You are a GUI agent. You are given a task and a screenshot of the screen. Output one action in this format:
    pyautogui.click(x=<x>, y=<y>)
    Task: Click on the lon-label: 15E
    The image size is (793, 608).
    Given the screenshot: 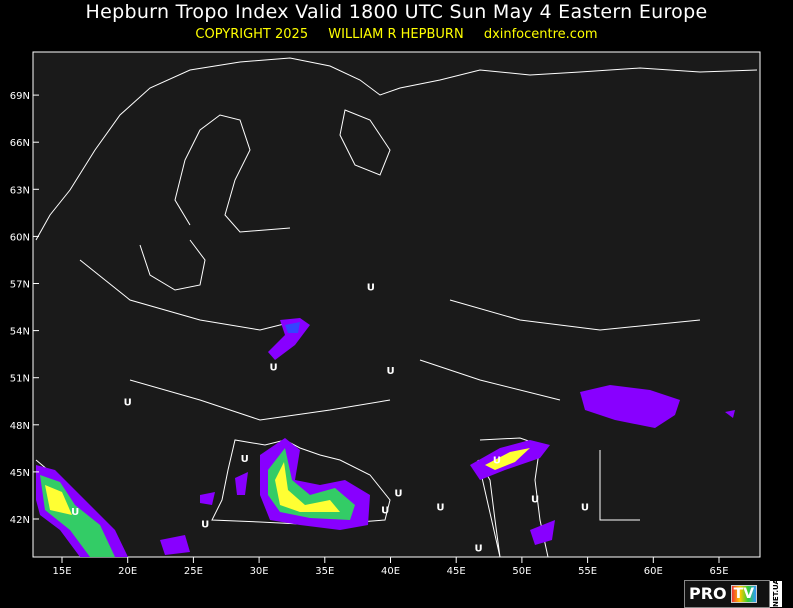 What is the action you would take?
    pyautogui.click(x=61, y=571)
    